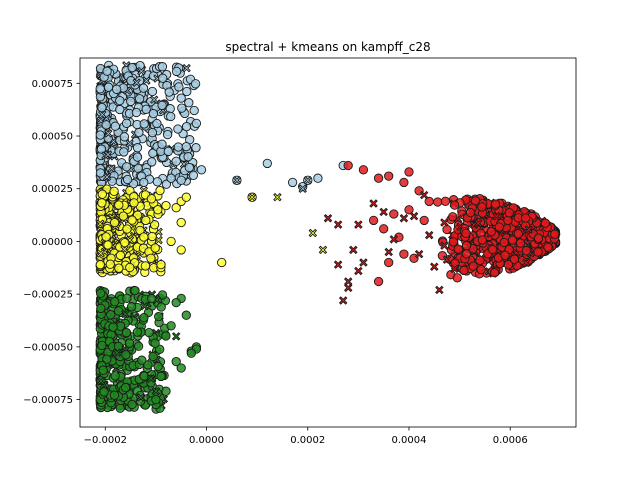 This screenshot has height=480, width=640. I want to click on y-tick-label: −0.00075, so click(48, 400).